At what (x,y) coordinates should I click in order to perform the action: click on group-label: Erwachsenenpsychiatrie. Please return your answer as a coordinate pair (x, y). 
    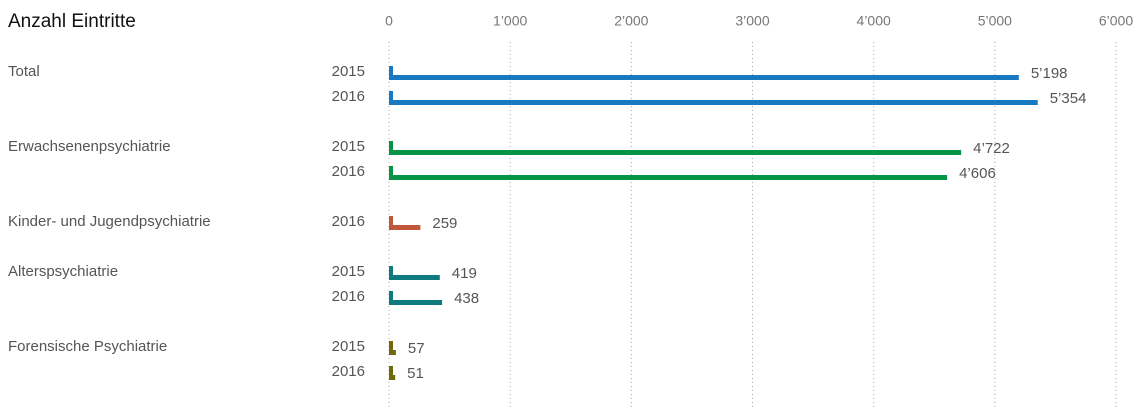
    Looking at the image, I should click on (89, 146).